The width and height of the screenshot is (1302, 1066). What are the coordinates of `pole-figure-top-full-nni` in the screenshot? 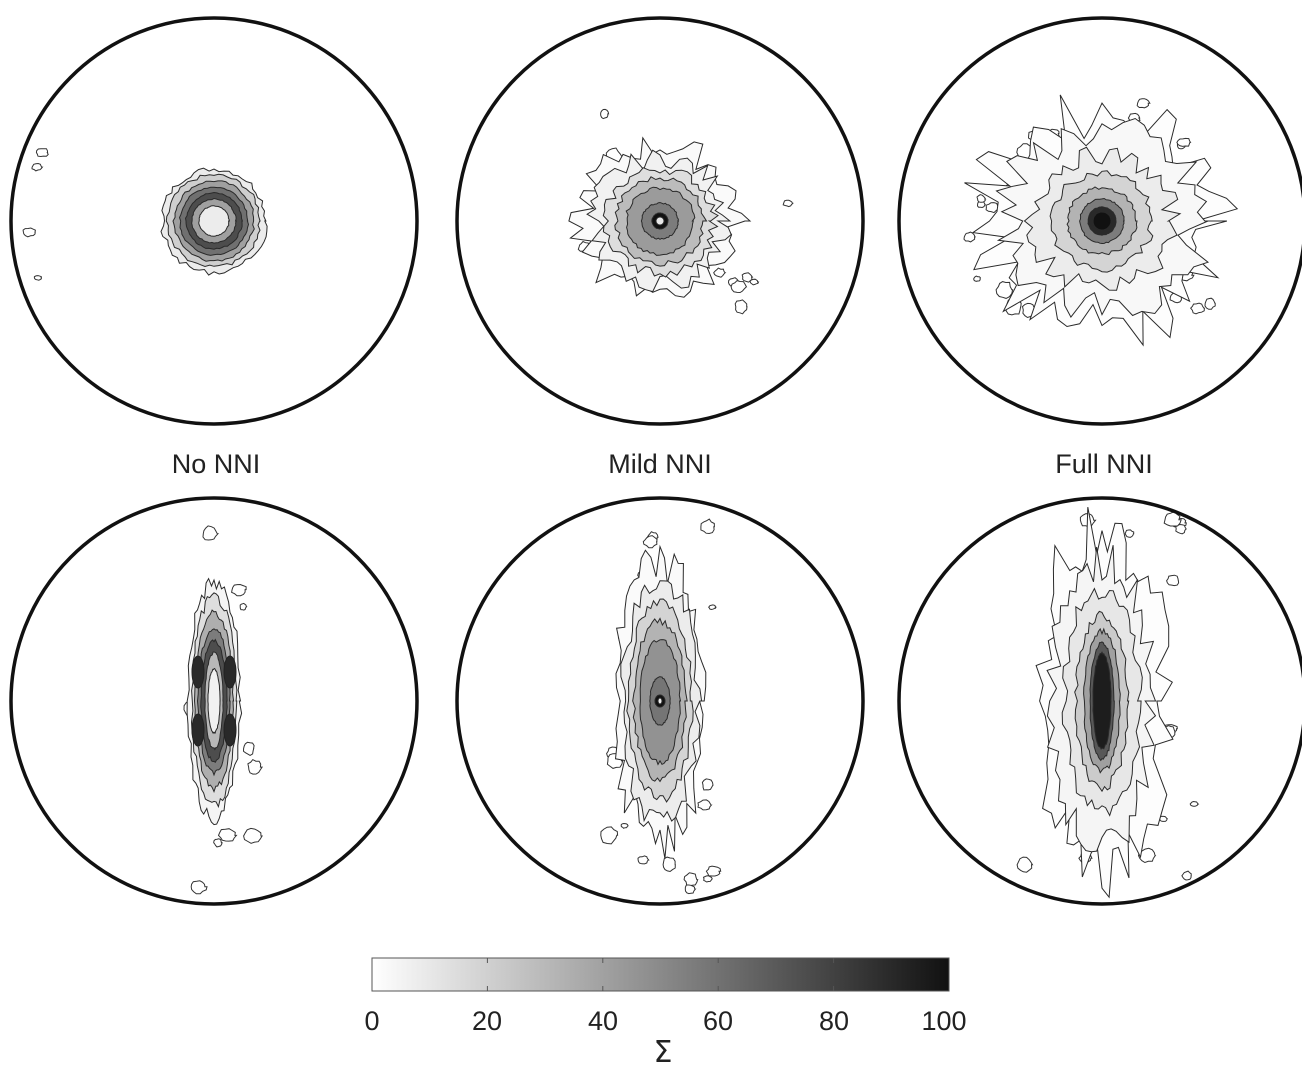 It's located at (1101, 220).